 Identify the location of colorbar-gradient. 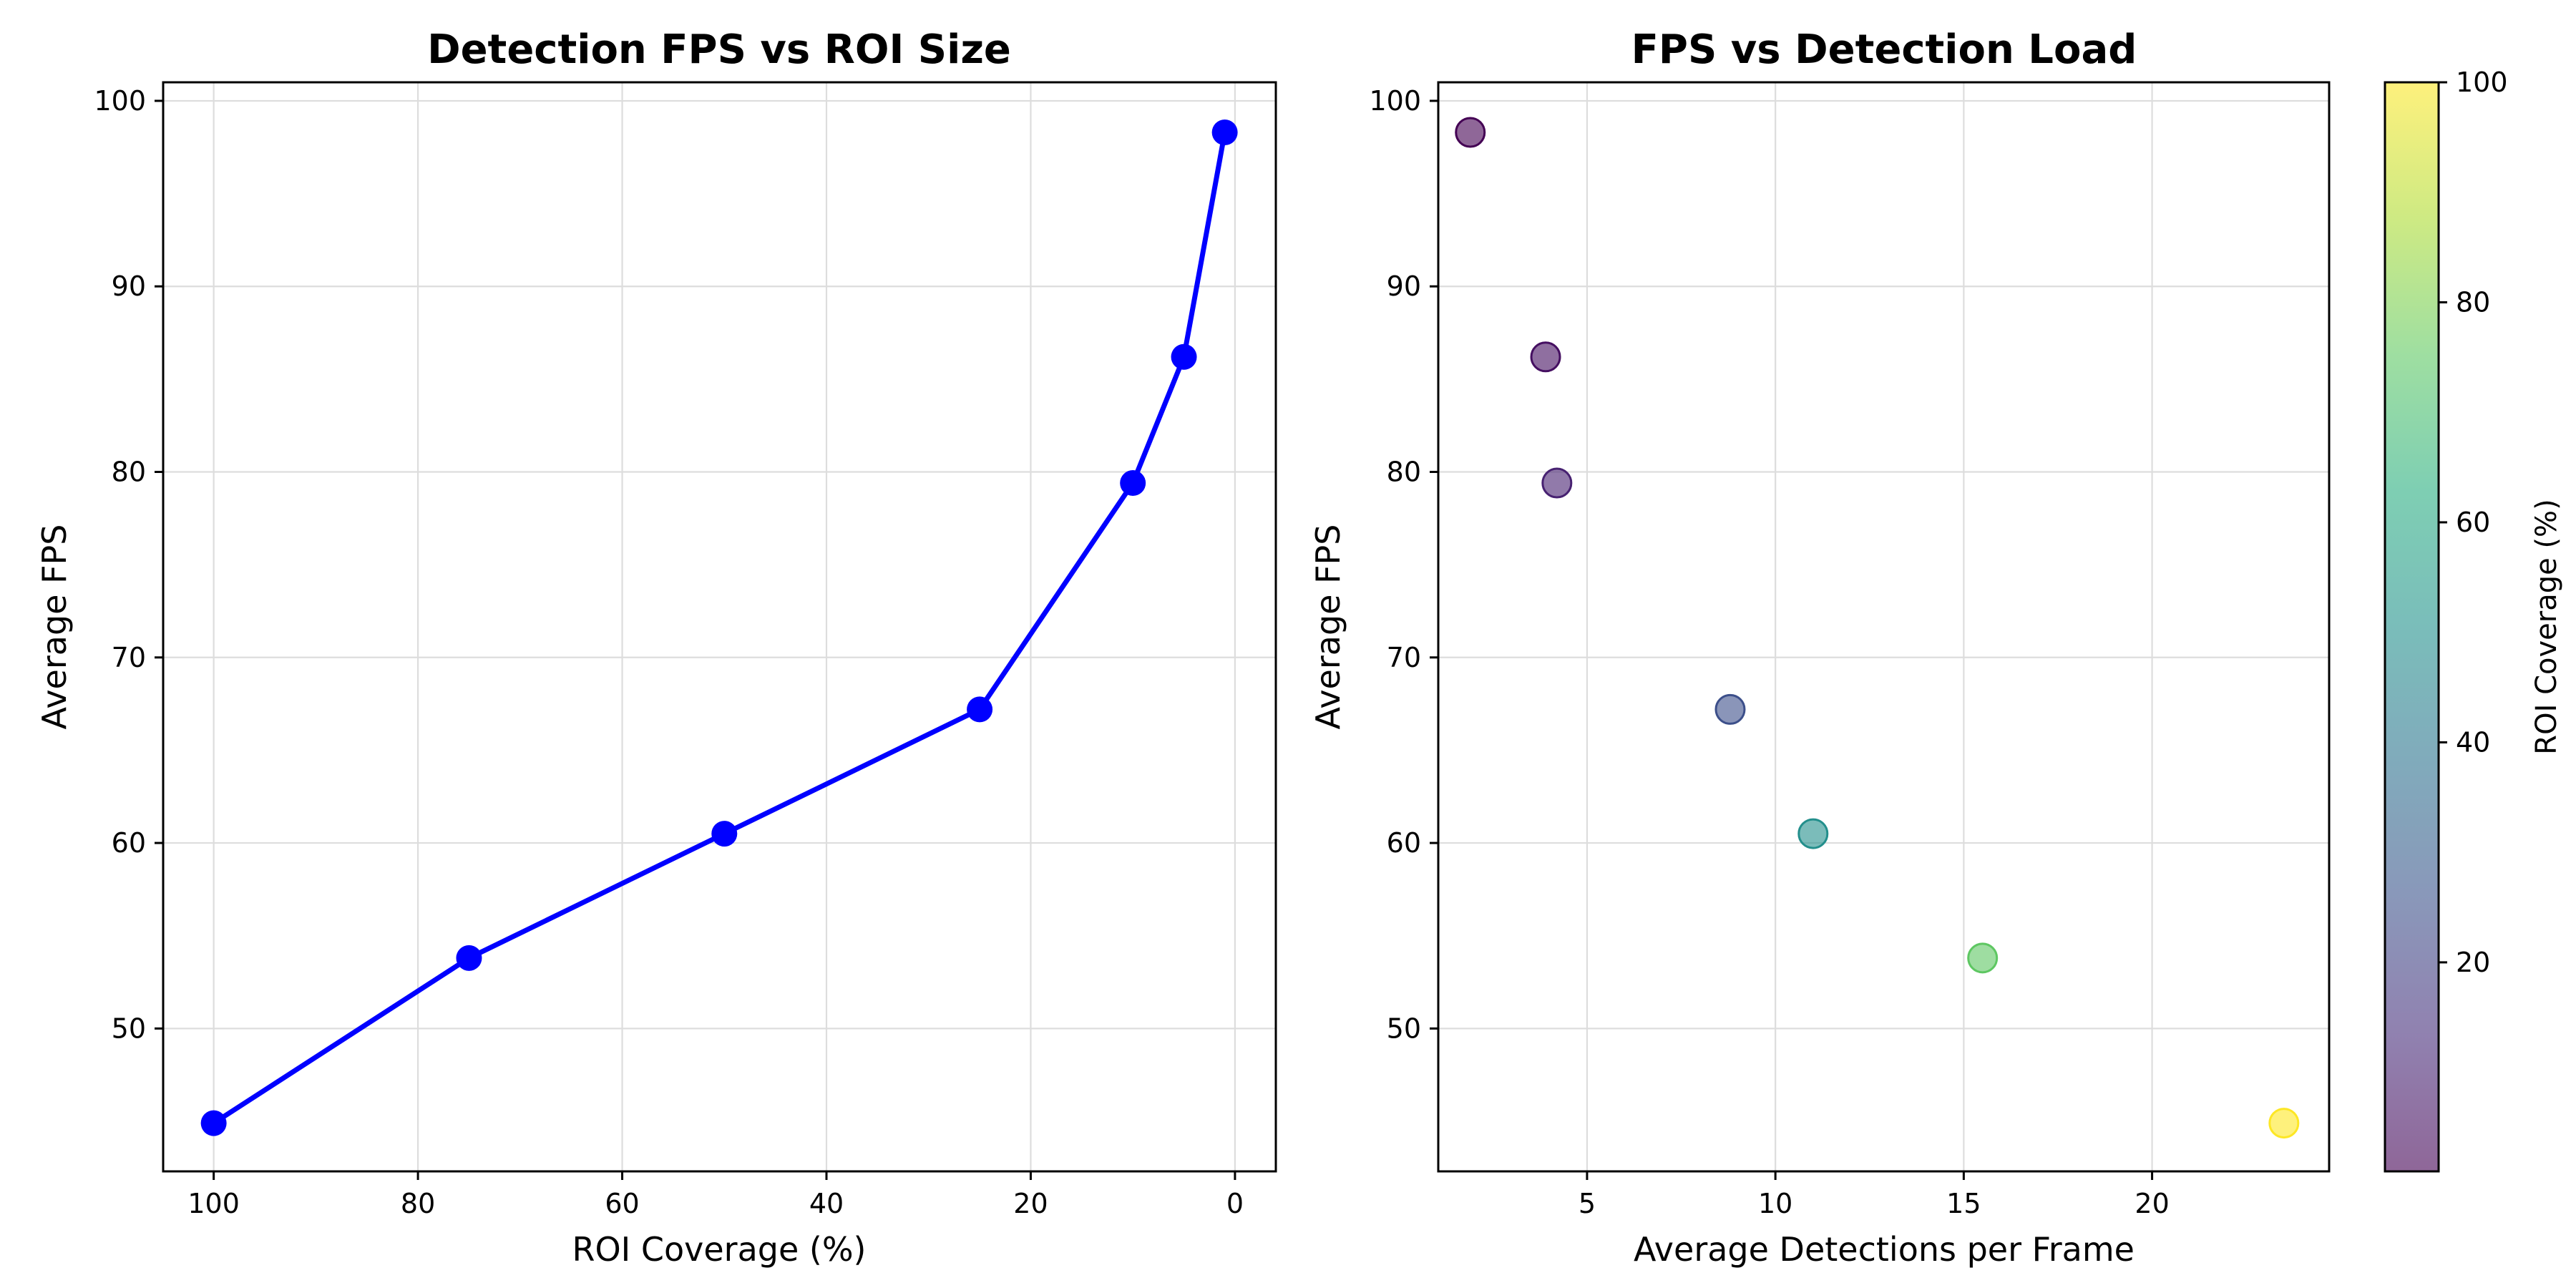
(2412, 626).